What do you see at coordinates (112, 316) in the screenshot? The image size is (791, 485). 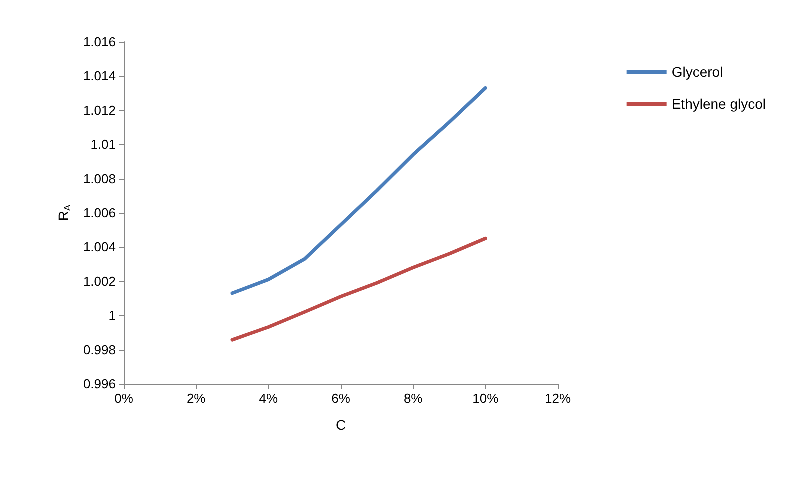 I see `y-tick-label: 1` at bounding box center [112, 316].